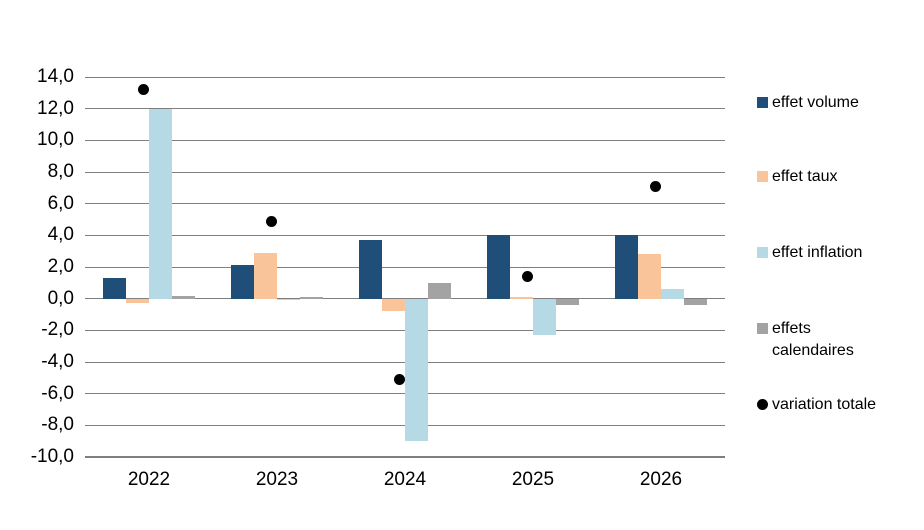  I want to click on x-axis-tick-label: 2026, so click(661, 479).